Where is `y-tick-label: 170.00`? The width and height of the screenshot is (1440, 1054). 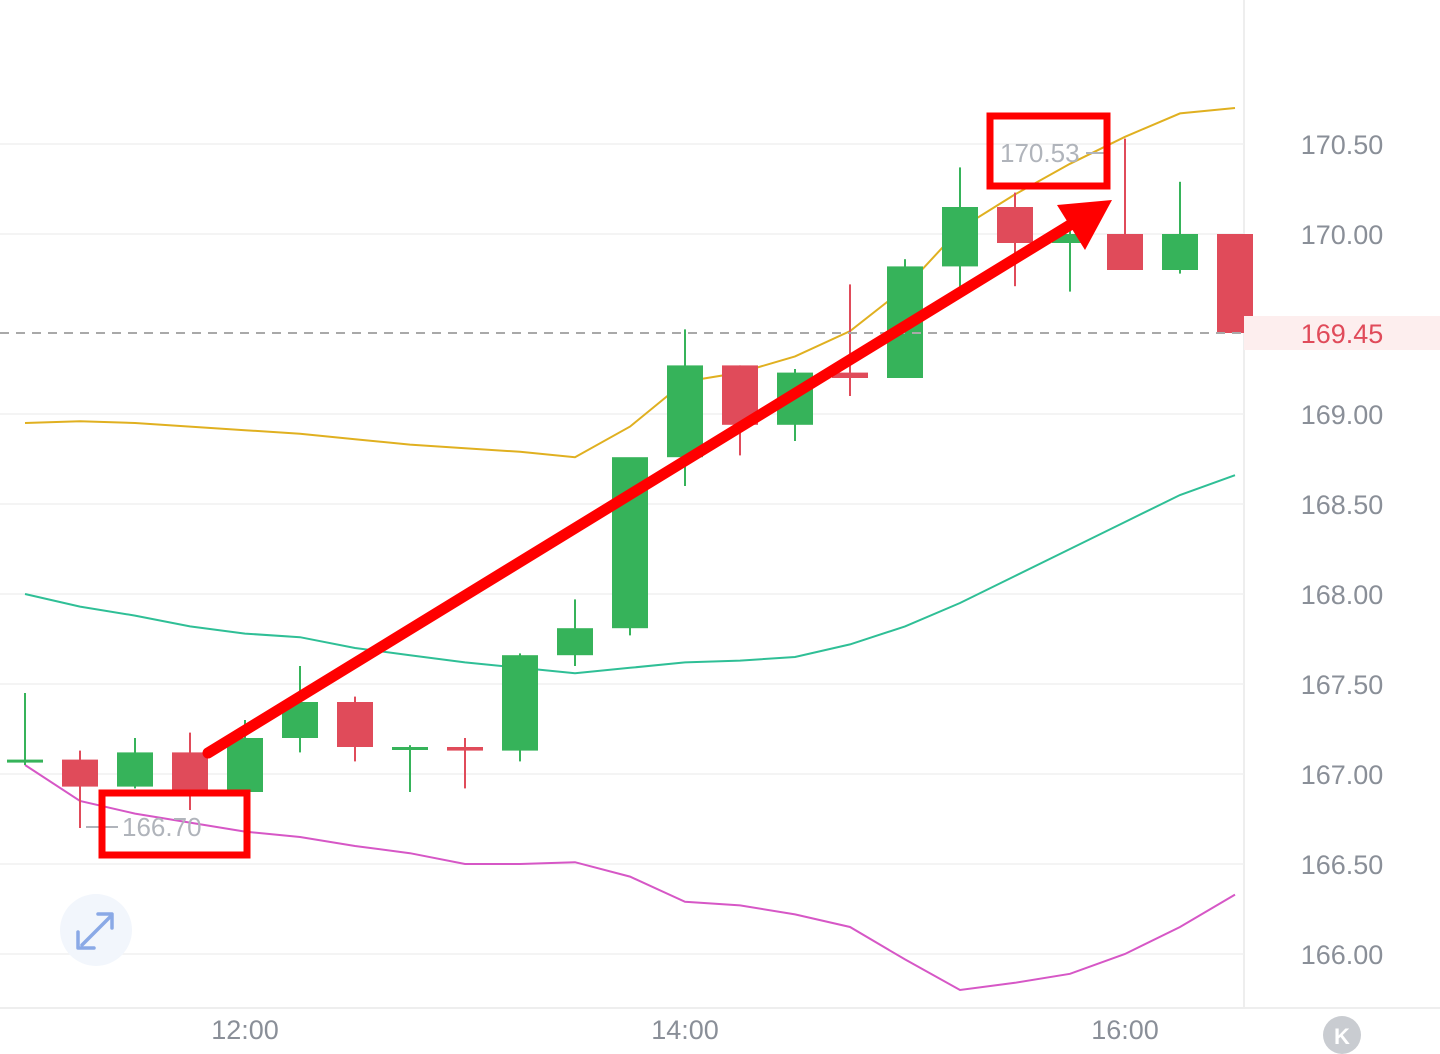
y-tick-label: 170.00 is located at coordinates (1342, 235).